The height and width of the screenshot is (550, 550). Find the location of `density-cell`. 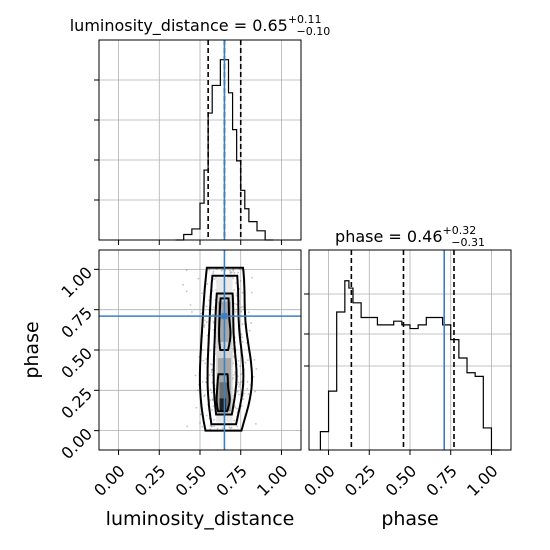

density-cell is located at coordinates (223, 405).